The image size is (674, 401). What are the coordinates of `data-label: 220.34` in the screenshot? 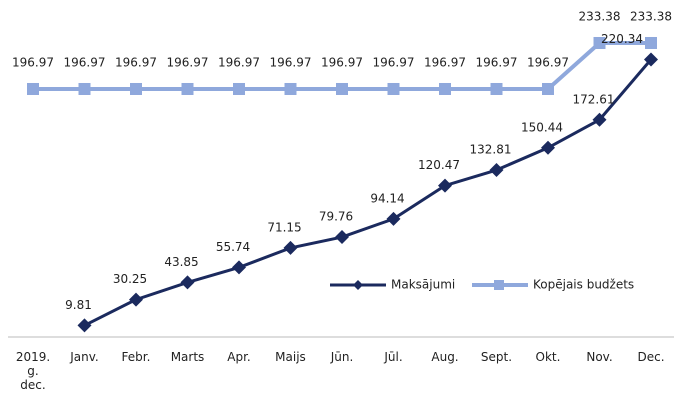 It's located at (622, 39).